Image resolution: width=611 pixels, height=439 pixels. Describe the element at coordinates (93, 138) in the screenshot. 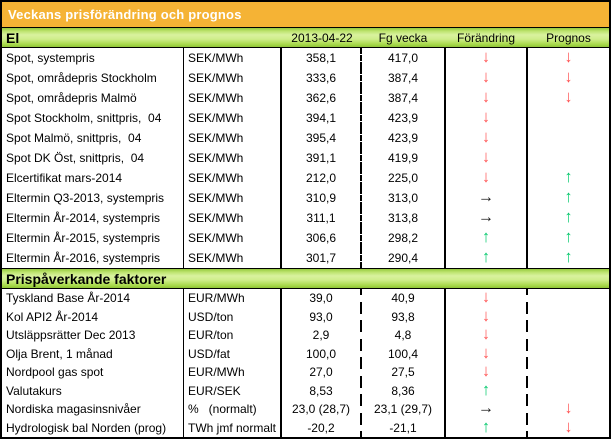

I see `row-label: Spot Malmö, snittpris, 04` at that location.